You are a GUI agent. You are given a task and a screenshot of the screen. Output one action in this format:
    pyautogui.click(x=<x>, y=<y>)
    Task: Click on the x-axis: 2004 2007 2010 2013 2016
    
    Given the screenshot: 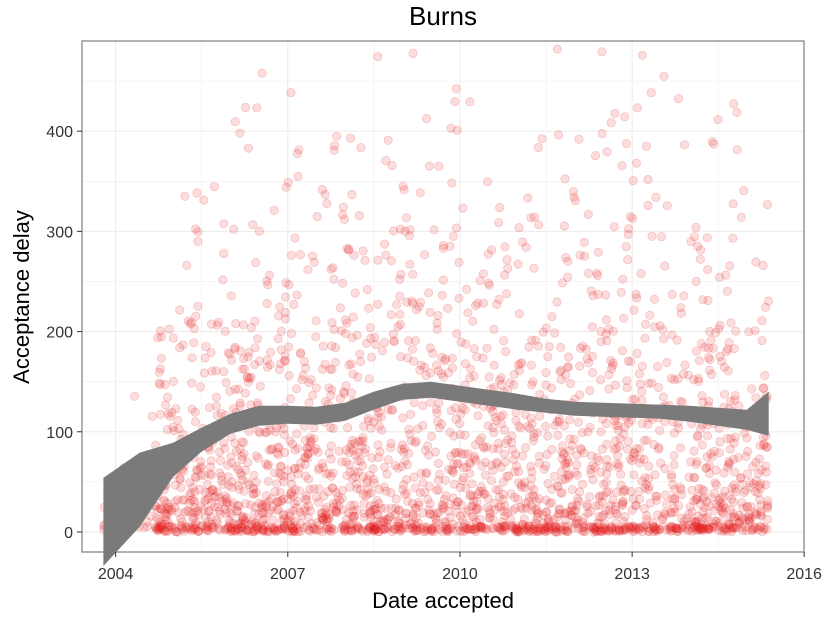 What is the action you would take?
    pyautogui.click(x=460, y=567)
    